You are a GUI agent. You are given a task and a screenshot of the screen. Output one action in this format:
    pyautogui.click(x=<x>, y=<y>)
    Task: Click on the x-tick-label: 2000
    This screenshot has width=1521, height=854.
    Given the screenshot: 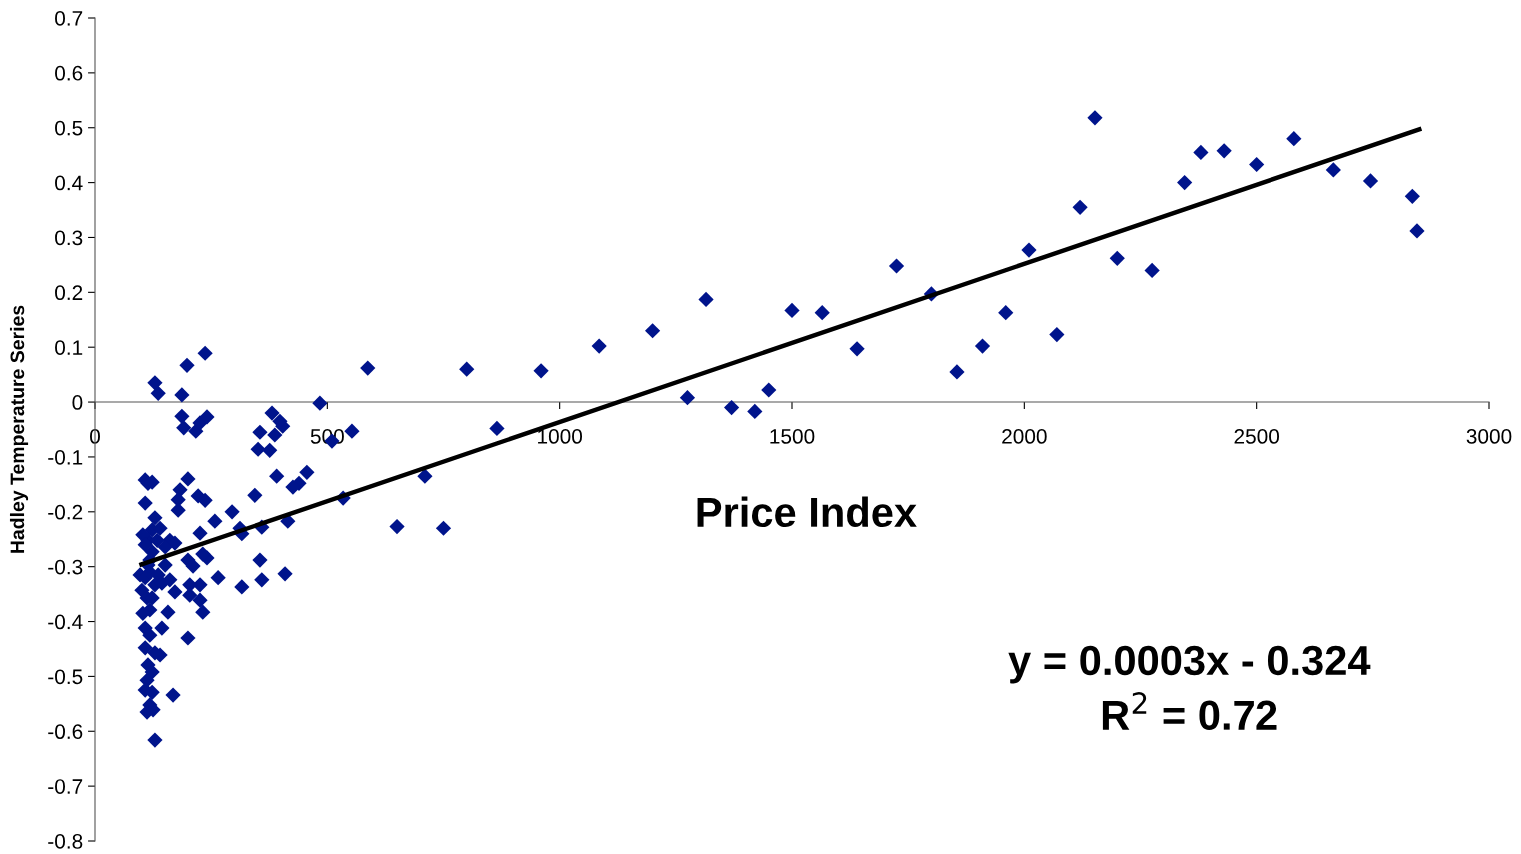 What is the action you would take?
    pyautogui.click(x=1024, y=436)
    